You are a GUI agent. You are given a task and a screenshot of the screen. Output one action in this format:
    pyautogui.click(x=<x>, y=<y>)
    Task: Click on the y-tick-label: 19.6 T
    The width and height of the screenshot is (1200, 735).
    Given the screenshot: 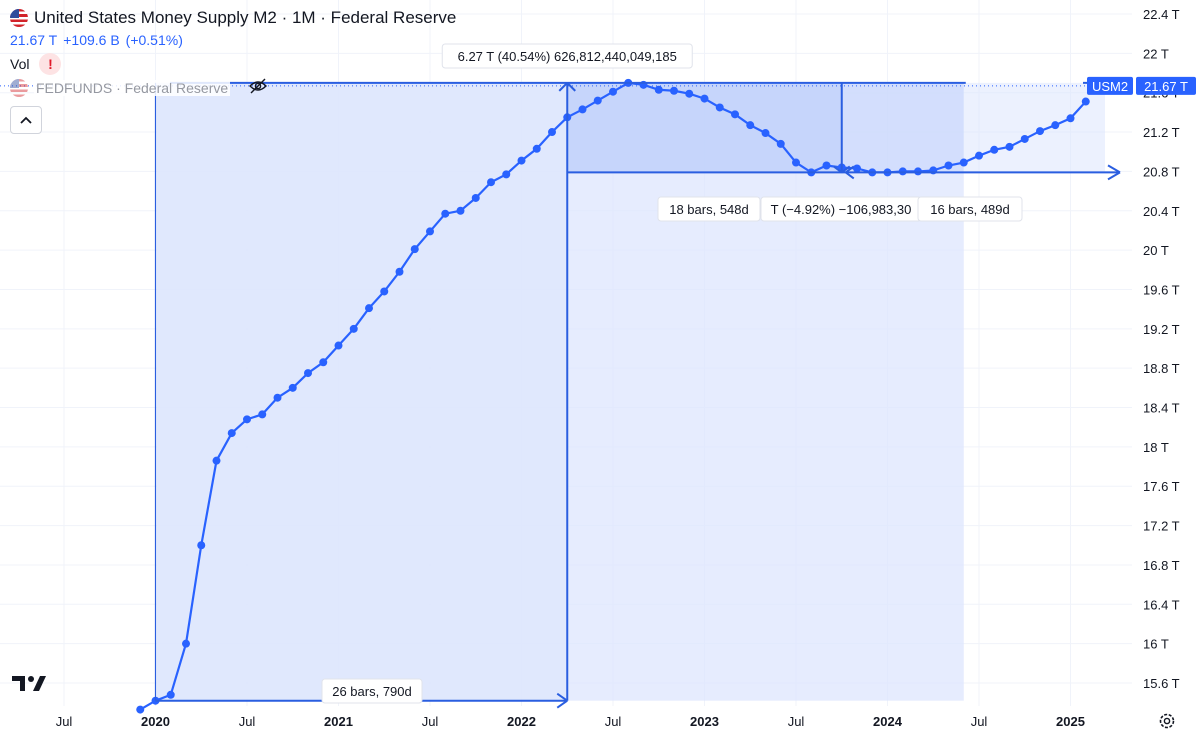 What is the action you would take?
    pyautogui.click(x=1161, y=289)
    